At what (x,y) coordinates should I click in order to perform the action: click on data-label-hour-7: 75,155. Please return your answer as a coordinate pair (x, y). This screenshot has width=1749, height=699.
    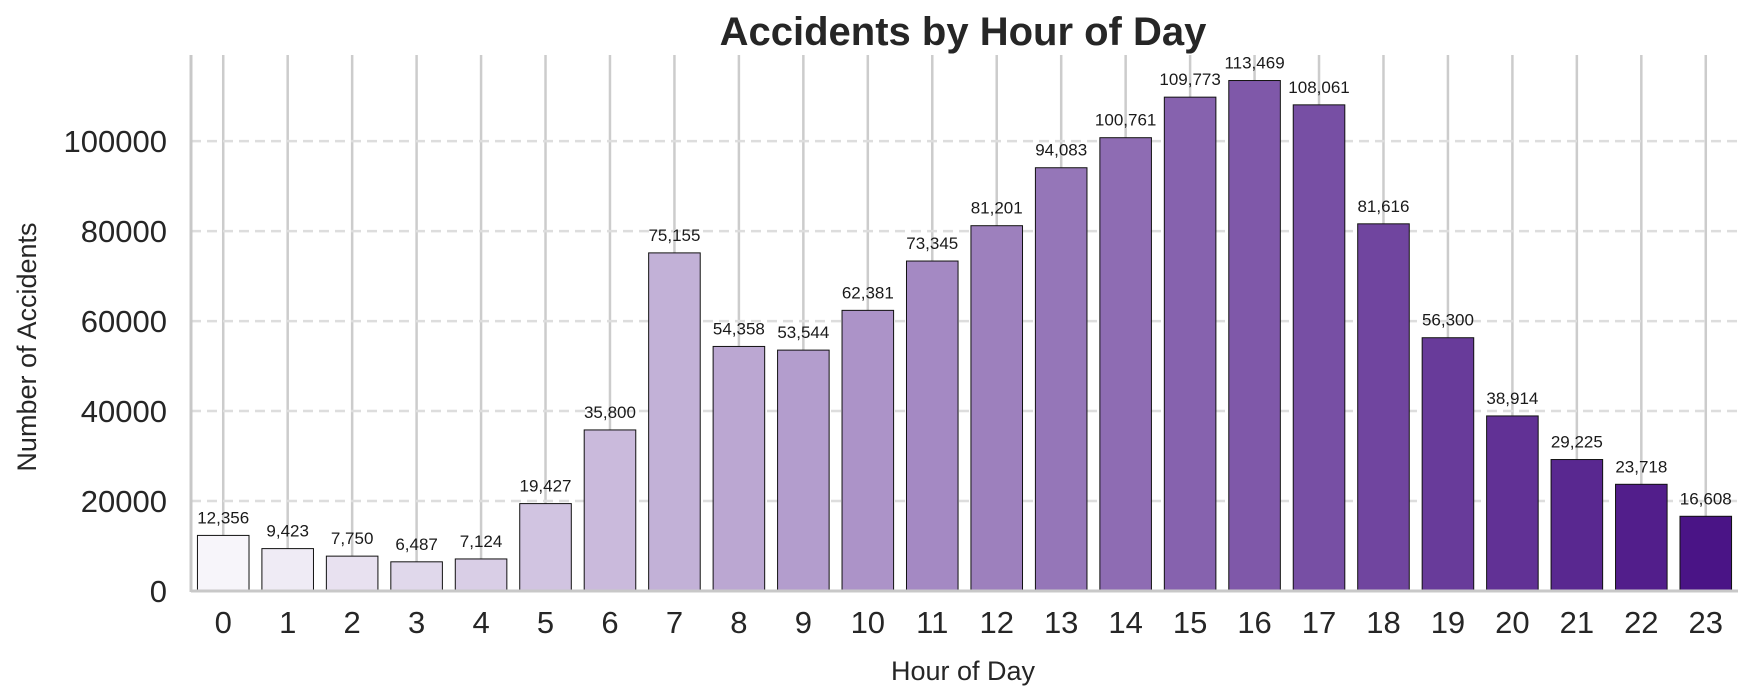
    Looking at the image, I should click on (674, 235).